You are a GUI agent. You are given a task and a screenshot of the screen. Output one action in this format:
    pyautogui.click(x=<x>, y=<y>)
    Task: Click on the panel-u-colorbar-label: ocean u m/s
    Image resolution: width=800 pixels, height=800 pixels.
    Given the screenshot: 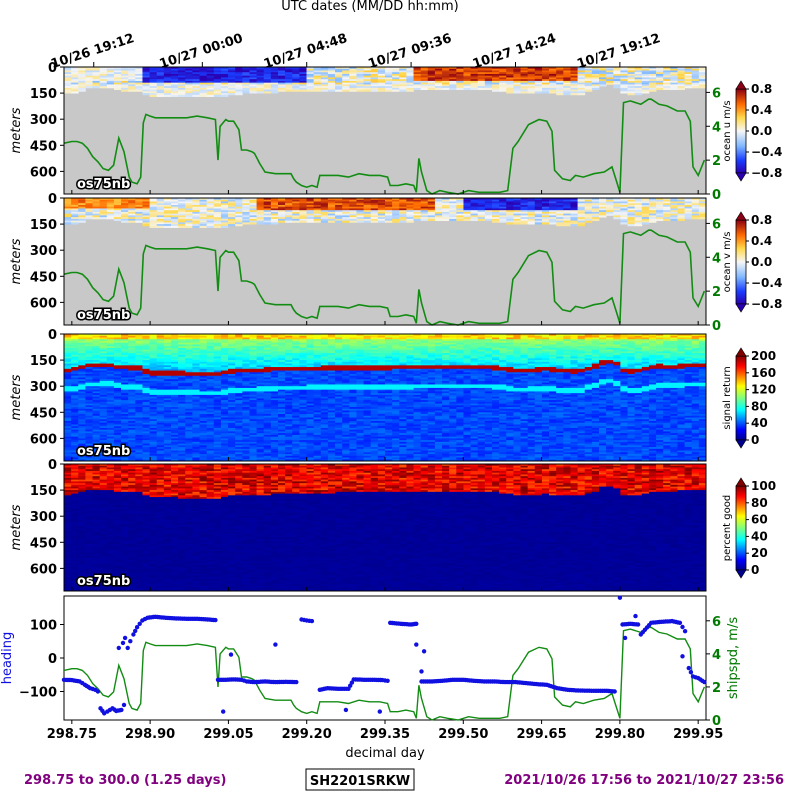 What is the action you would take?
    pyautogui.click(x=727, y=130)
    